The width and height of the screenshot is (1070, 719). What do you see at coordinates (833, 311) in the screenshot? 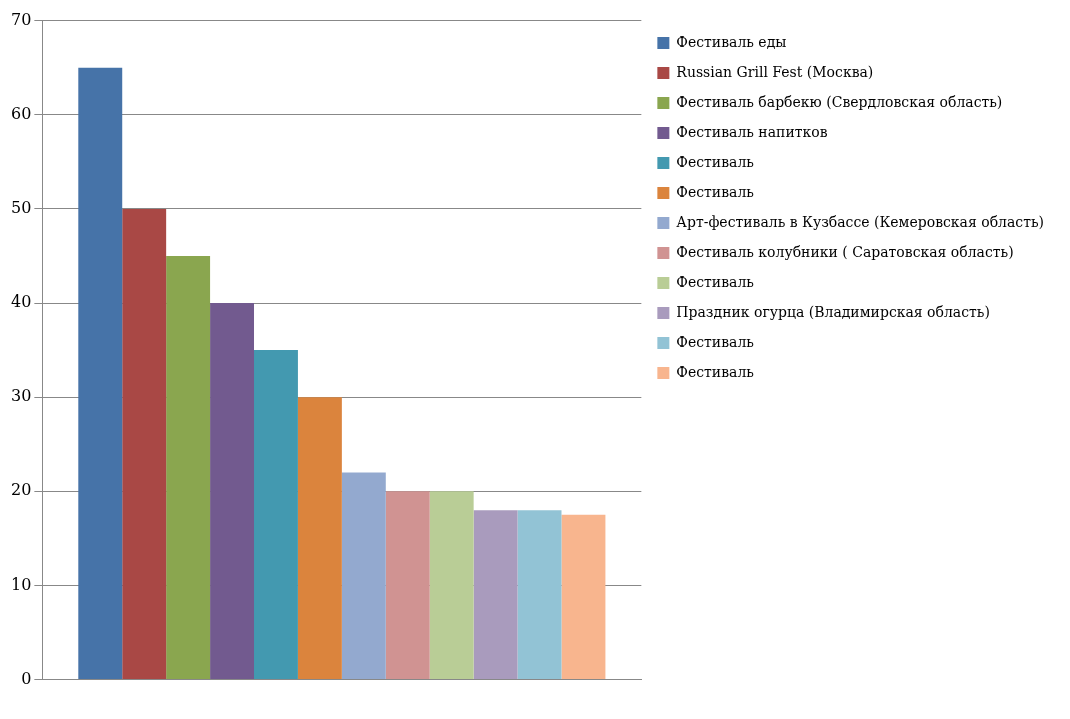
I see `legend-label: Праздник огурца (Владимирская область)` at bounding box center [833, 311].